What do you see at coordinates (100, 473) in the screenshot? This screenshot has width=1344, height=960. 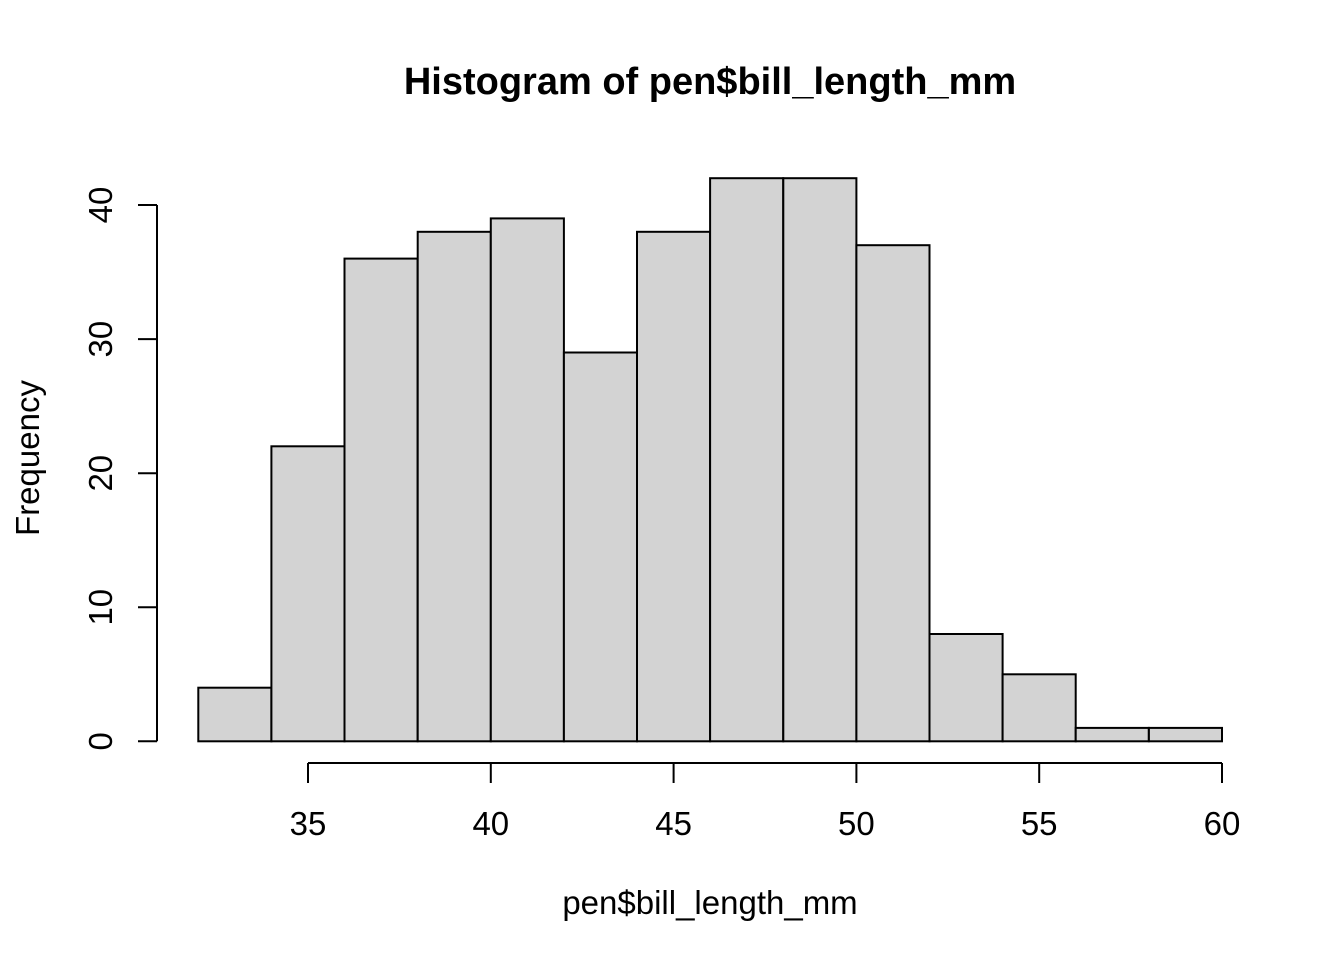 I see `y-tick-label: 20` at bounding box center [100, 473].